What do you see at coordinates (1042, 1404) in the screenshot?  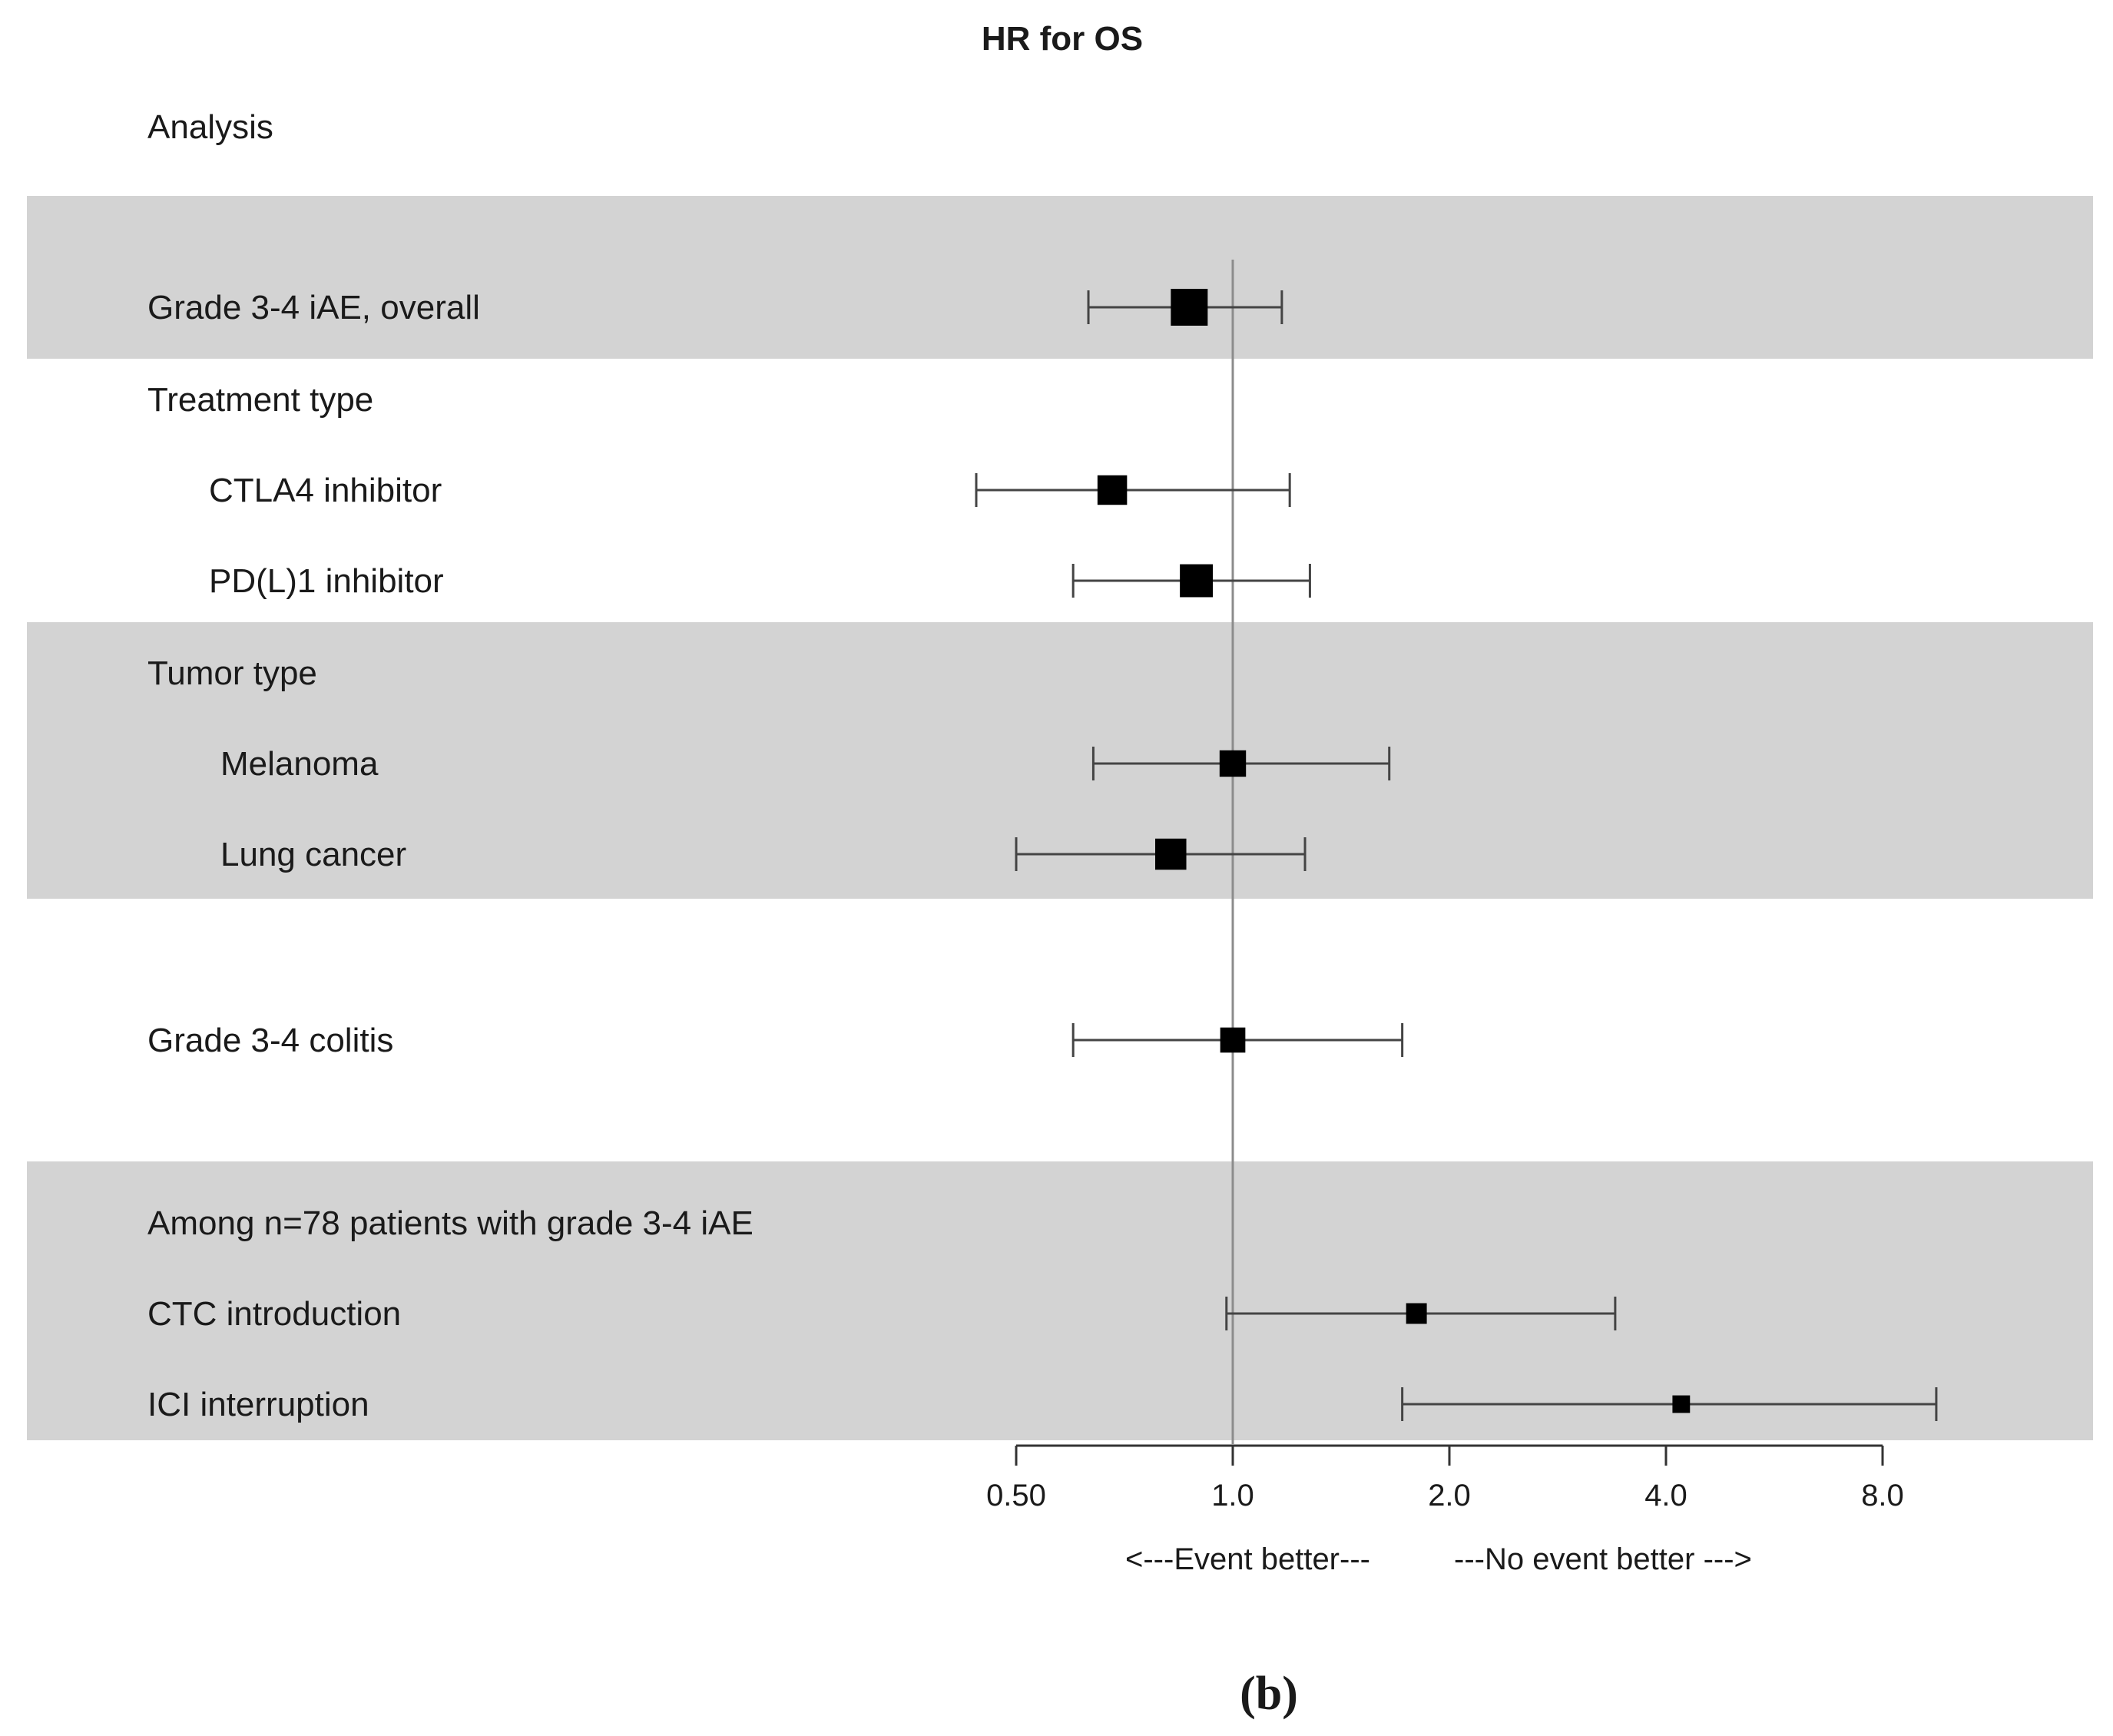 I see `row-ici-interruption: ICI interruption` at bounding box center [1042, 1404].